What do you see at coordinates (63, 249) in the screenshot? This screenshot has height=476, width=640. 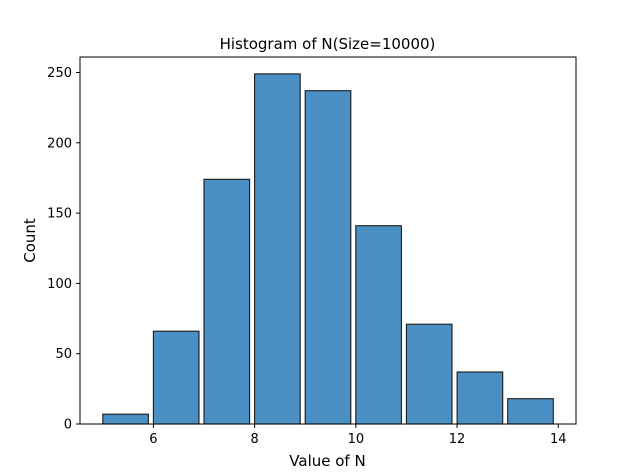 I see `y-axis-ticks: 0 50 100 150 200 250` at bounding box center [63, 249].